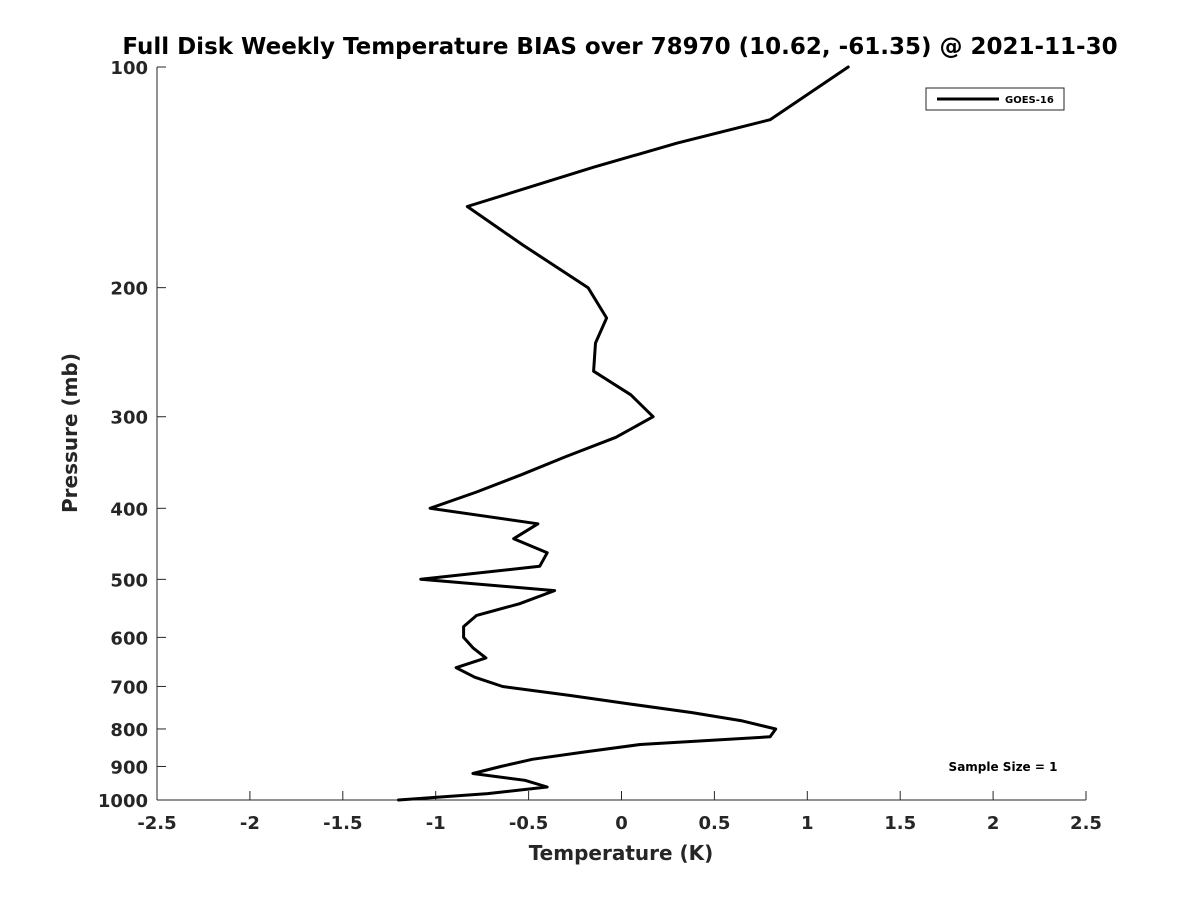 The width and height of the screenshot is (1200, 900). I want to click on y-tick-label: 400, so click(129, 509).